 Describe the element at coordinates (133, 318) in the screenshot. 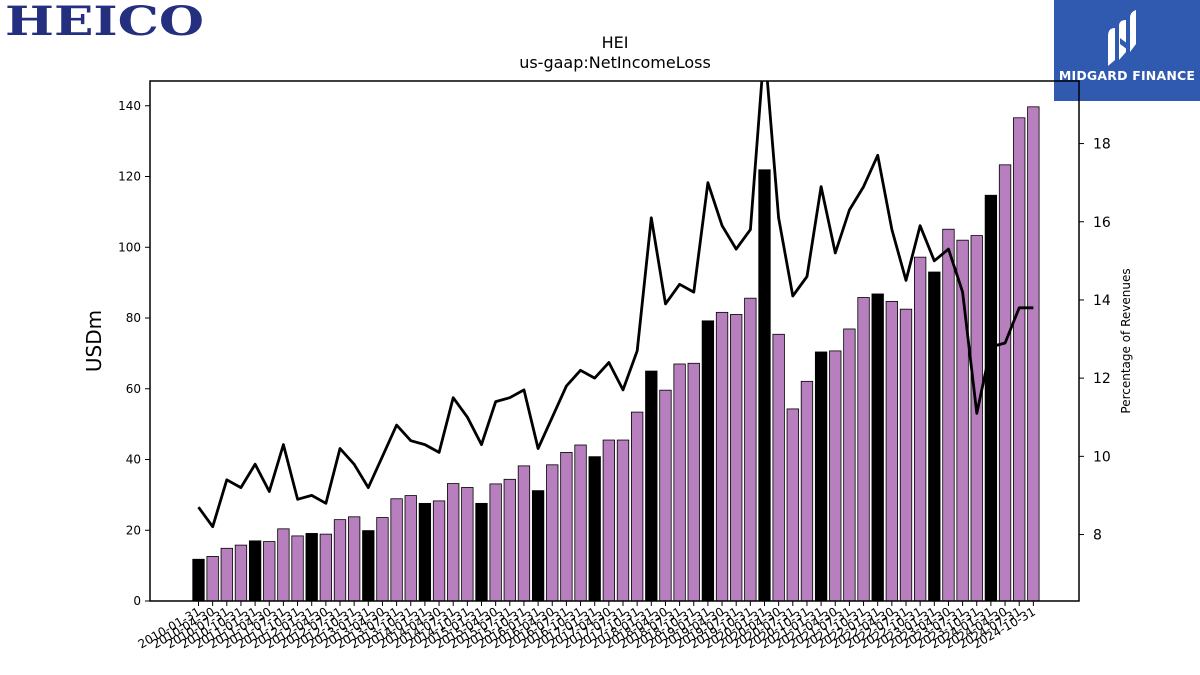

I see `y-tick-label: 80` at that location.